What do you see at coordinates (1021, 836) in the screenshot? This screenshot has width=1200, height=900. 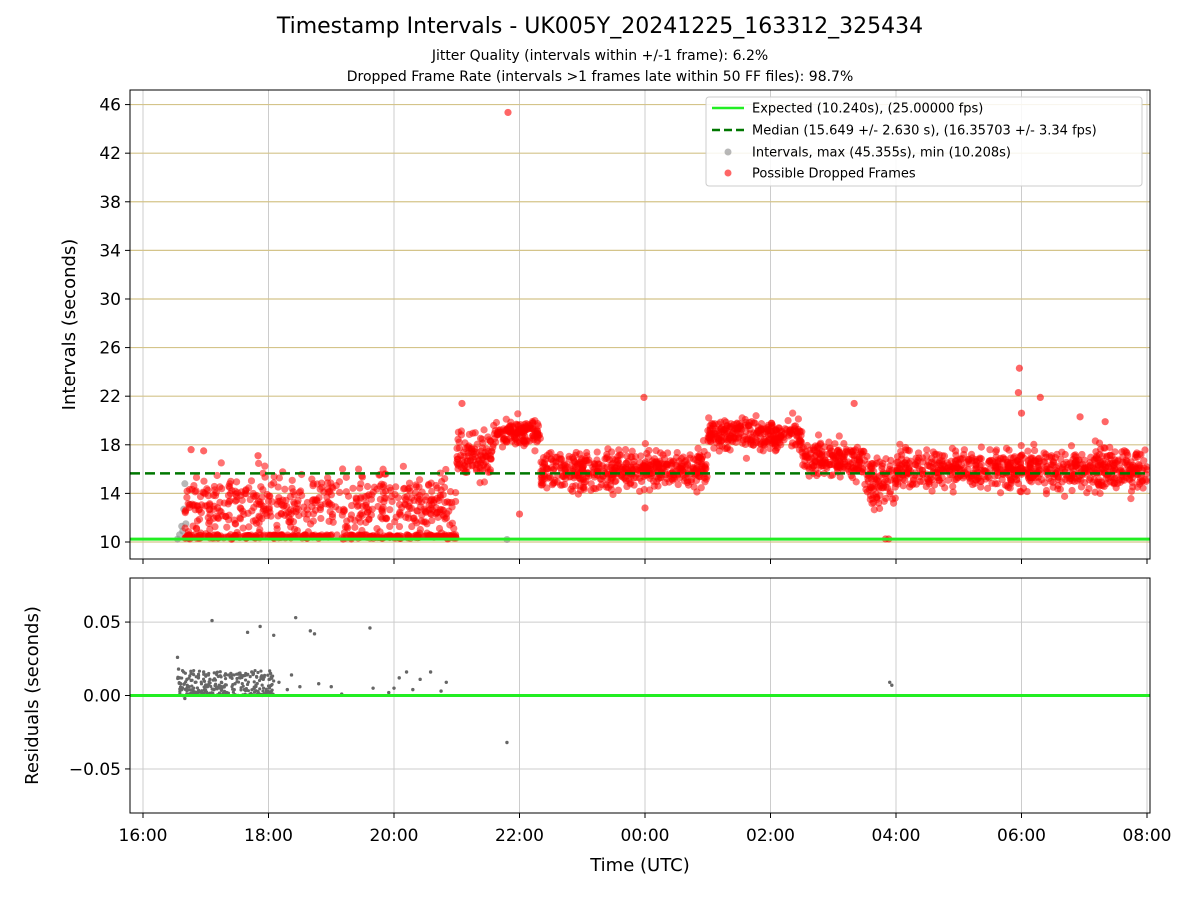 I see `bottom-xtick-label: 06:00` at bounding box center [1021, 836].